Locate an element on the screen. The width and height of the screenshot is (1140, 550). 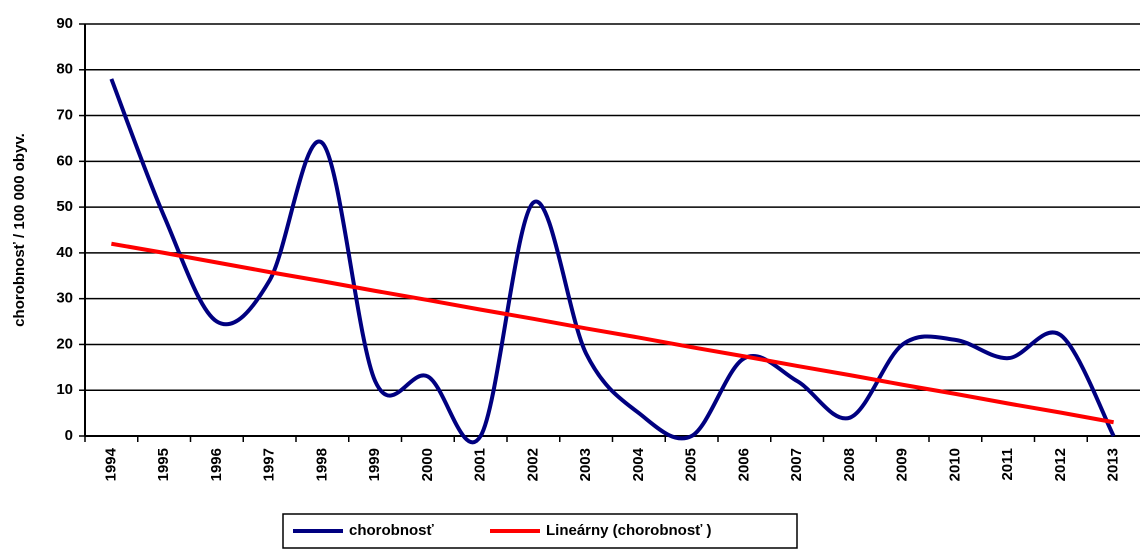
x-tick-label: 2002 is located at coordinates (532, 464).